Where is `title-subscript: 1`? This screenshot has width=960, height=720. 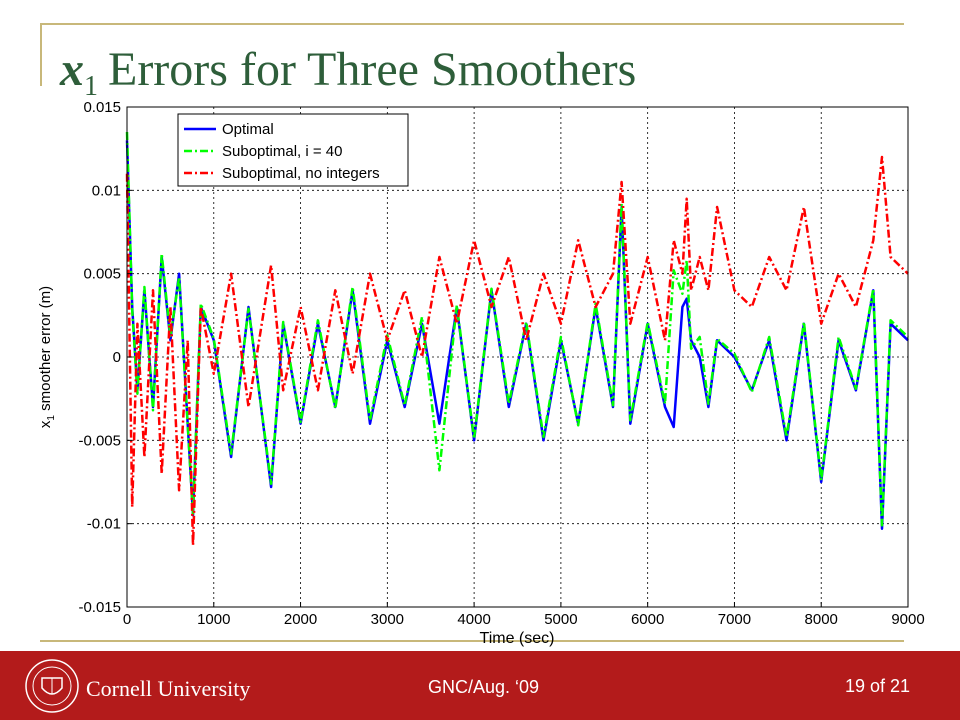 title-subscript: 1 is located at coordinates (91, 86).